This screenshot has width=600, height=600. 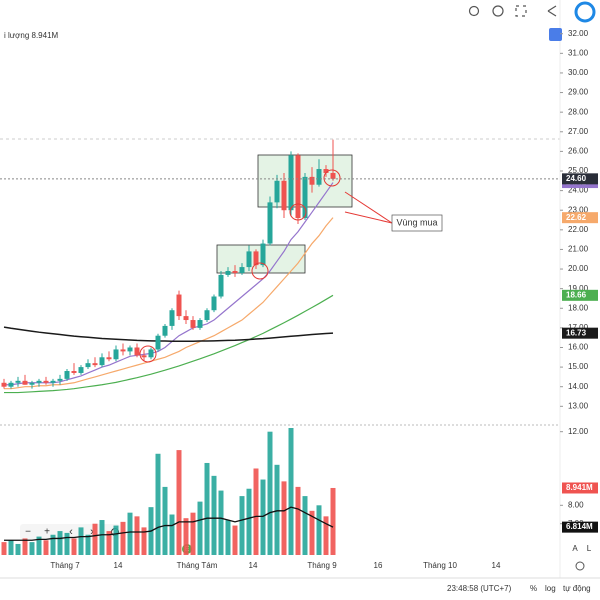 I want to click on x-tick-label: Tháng 9, so click(x=322, y=565).